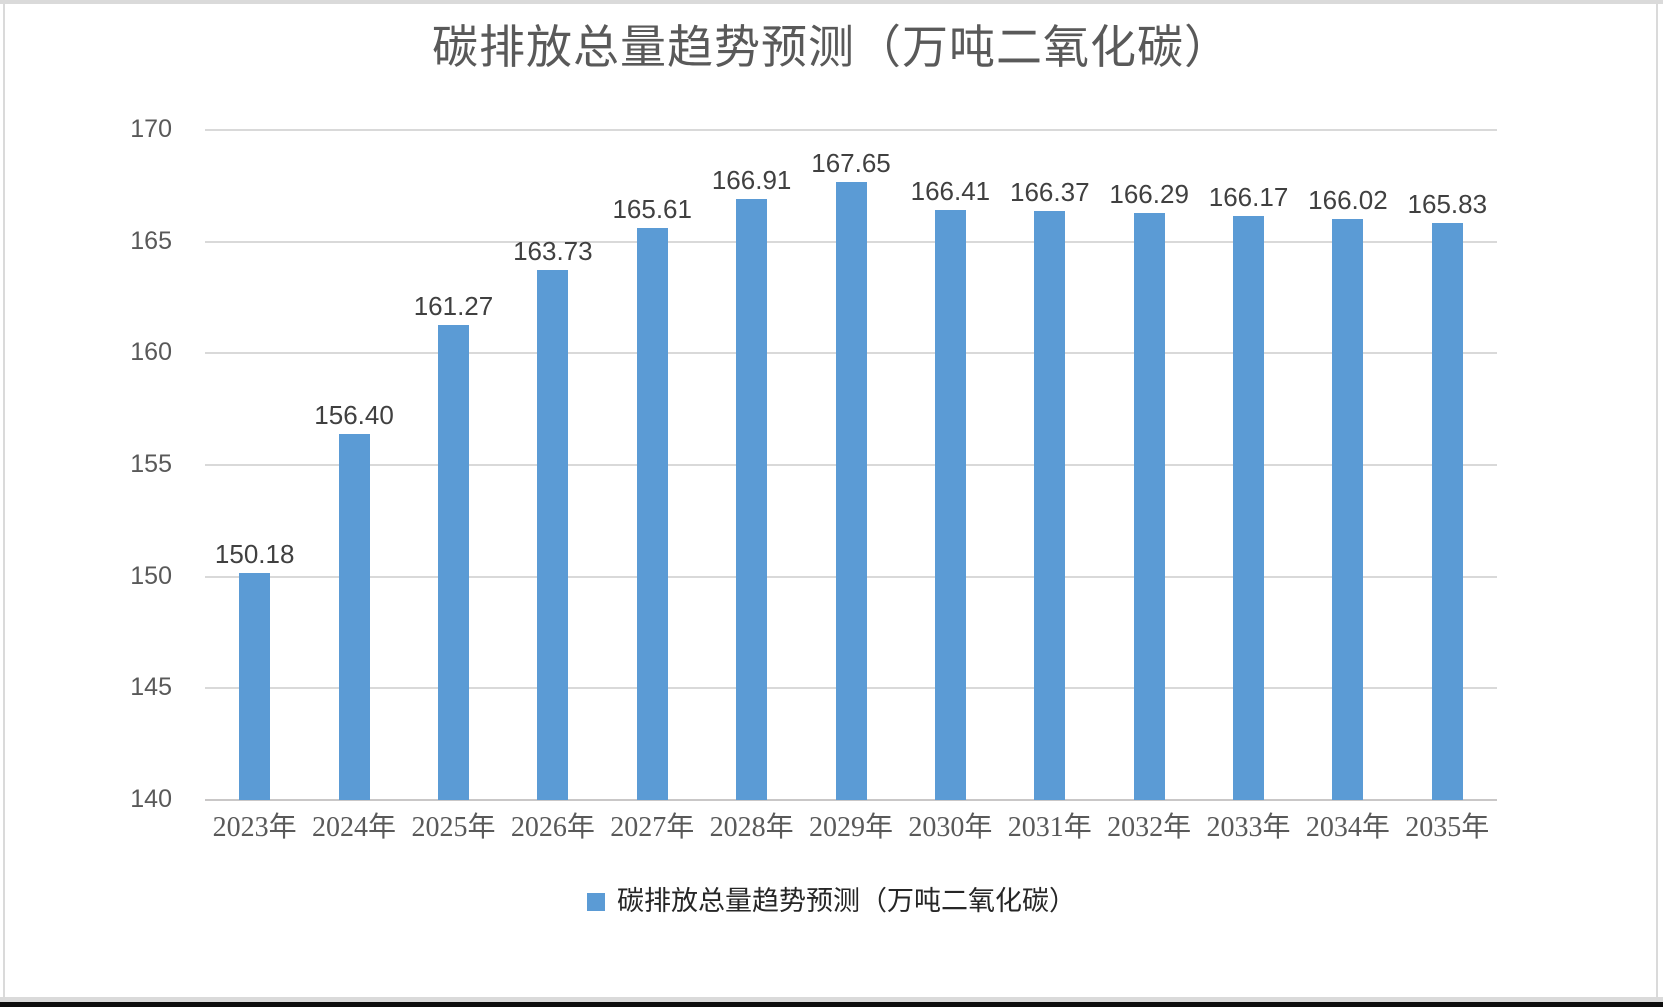 This screenshot has width=1663, height=1007. Describe the element at coordinates (1348, 199) in the screenshot. I see `data-label: 166.02` at that location.